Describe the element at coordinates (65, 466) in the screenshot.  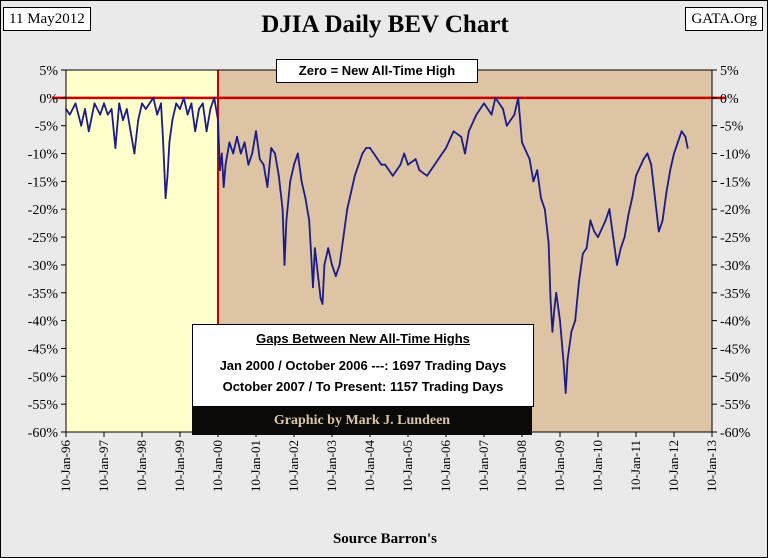
I see `x-tick-label: 10-Jan-96` at that location.